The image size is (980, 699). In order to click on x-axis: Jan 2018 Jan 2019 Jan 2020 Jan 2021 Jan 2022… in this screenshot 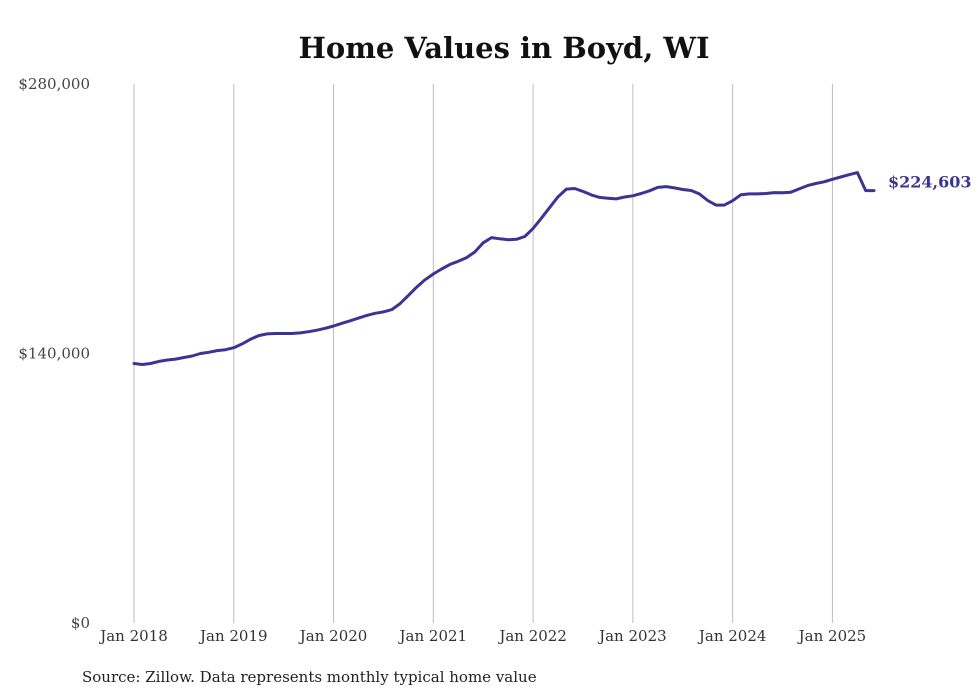, I will do `click(482, 636)`.